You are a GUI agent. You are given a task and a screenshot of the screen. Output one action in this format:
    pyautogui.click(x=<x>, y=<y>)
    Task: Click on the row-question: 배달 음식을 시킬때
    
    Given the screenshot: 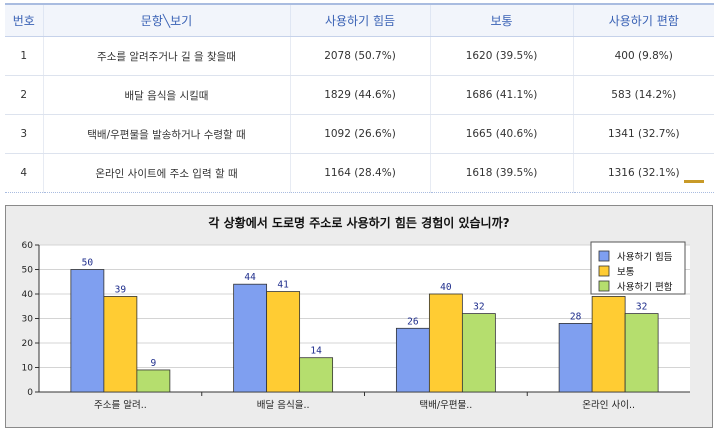 What is the action you would take?
    pyautogui.click(x=166, y=95)
    